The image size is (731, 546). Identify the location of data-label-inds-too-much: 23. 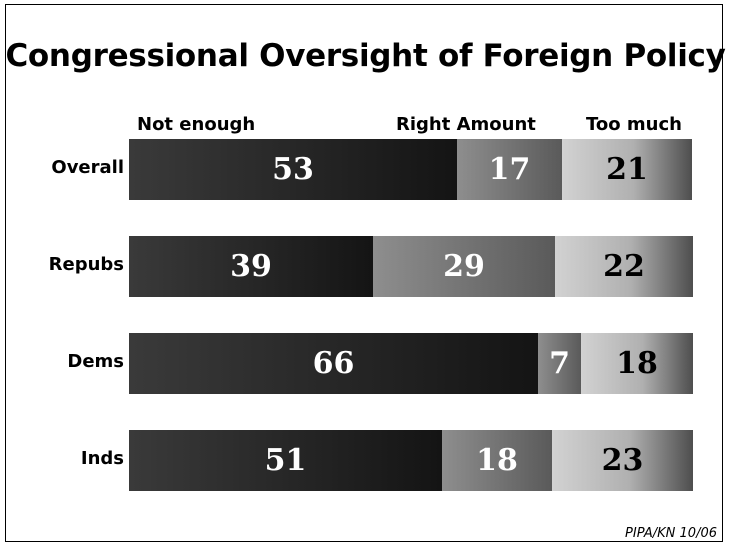
(622, 460).